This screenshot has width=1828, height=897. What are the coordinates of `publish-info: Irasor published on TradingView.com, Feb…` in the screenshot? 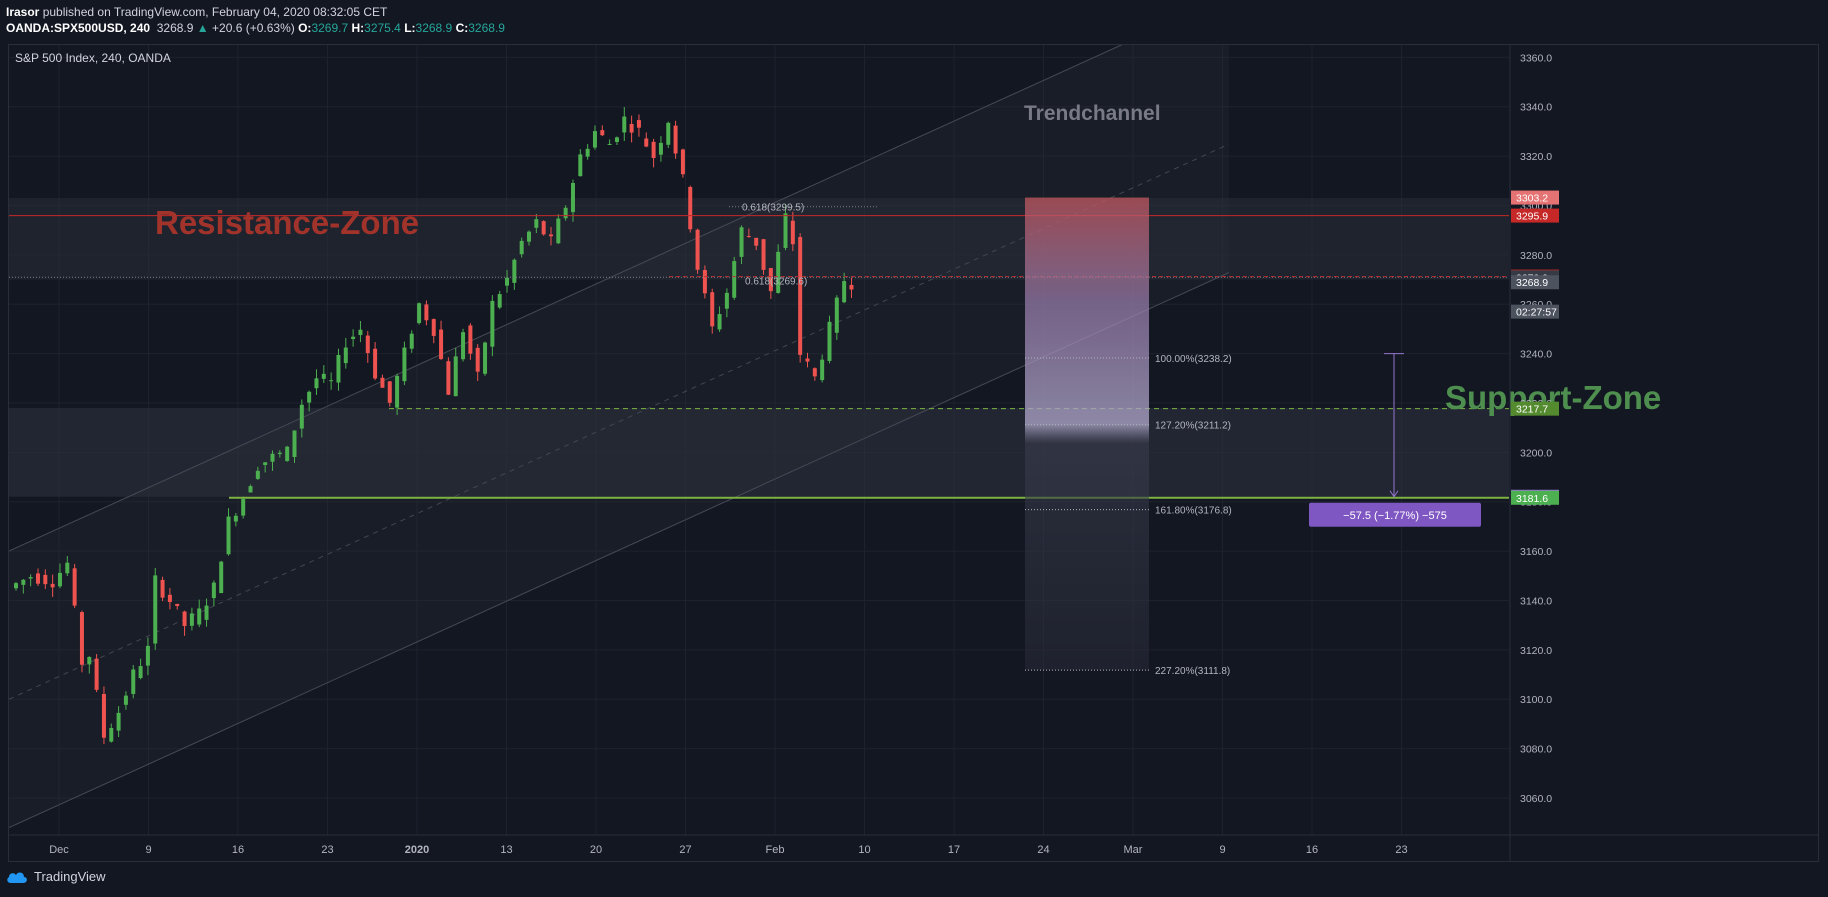 It's located at (196, 12).